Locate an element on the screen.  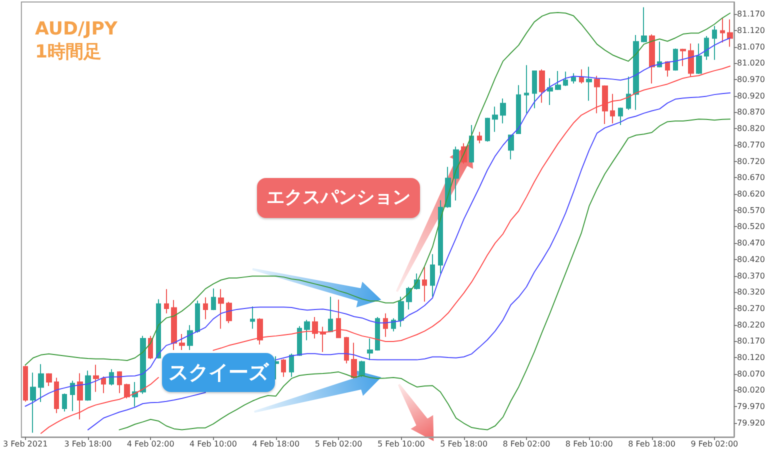
y-tick-label: 80.220 is located at coordinates (751, 325).